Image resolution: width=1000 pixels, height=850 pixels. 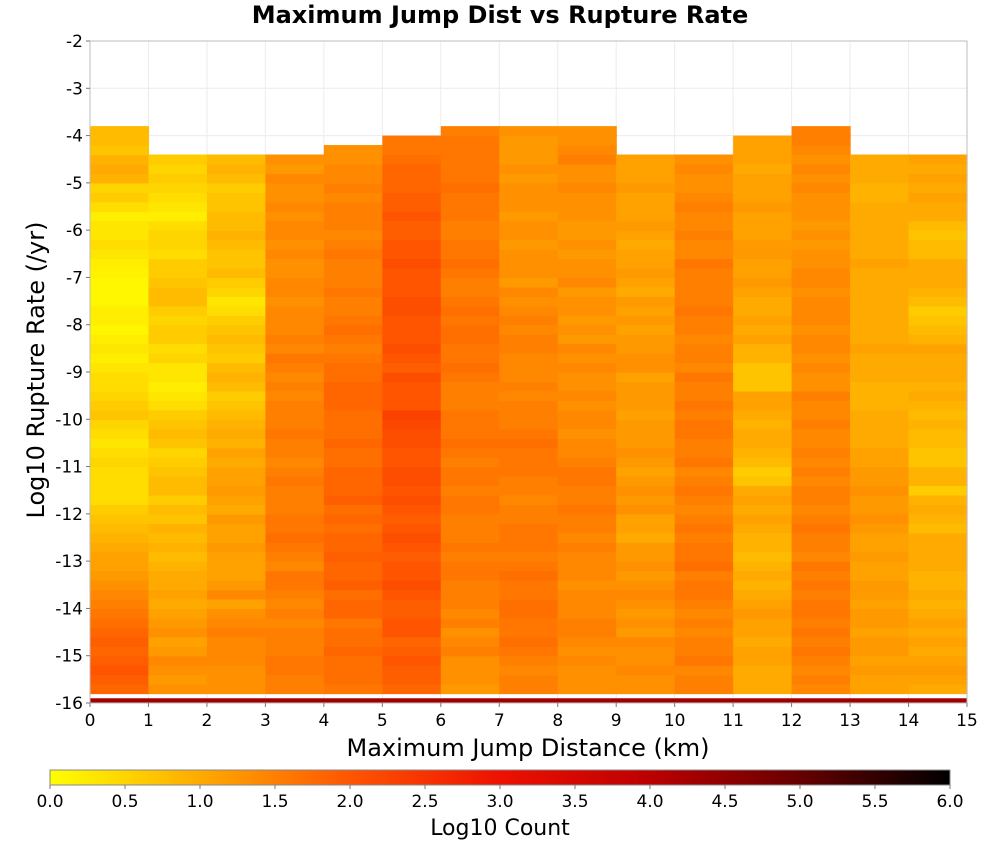 What do you see at coordinates (850, 721) in the screenshot?
I see `x-tick-label: 13` at bounding box center [850, 721].